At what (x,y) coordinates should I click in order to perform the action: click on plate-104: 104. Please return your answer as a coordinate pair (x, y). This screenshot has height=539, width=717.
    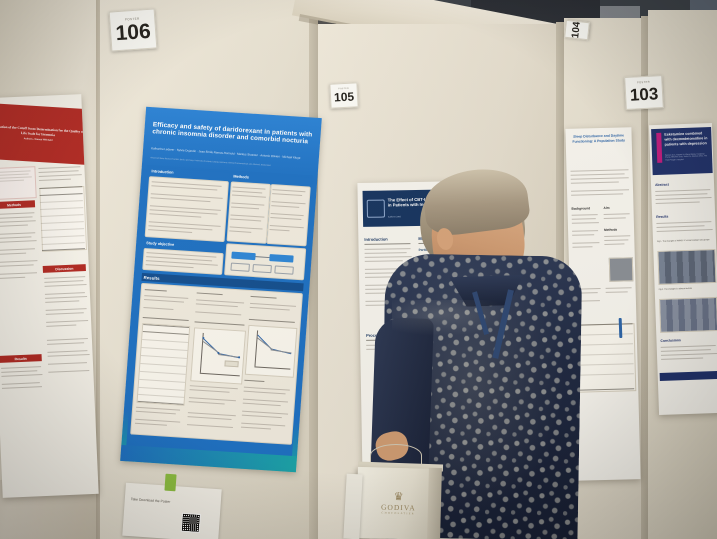
    Looking at the image, I should click on (577, 30).